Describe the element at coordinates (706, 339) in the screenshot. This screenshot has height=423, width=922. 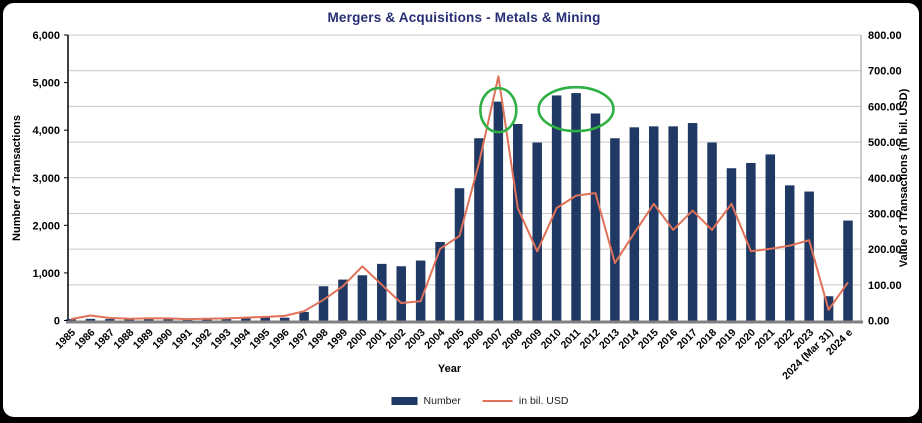
I see `x-tick-label-2018: 2018` at that location.